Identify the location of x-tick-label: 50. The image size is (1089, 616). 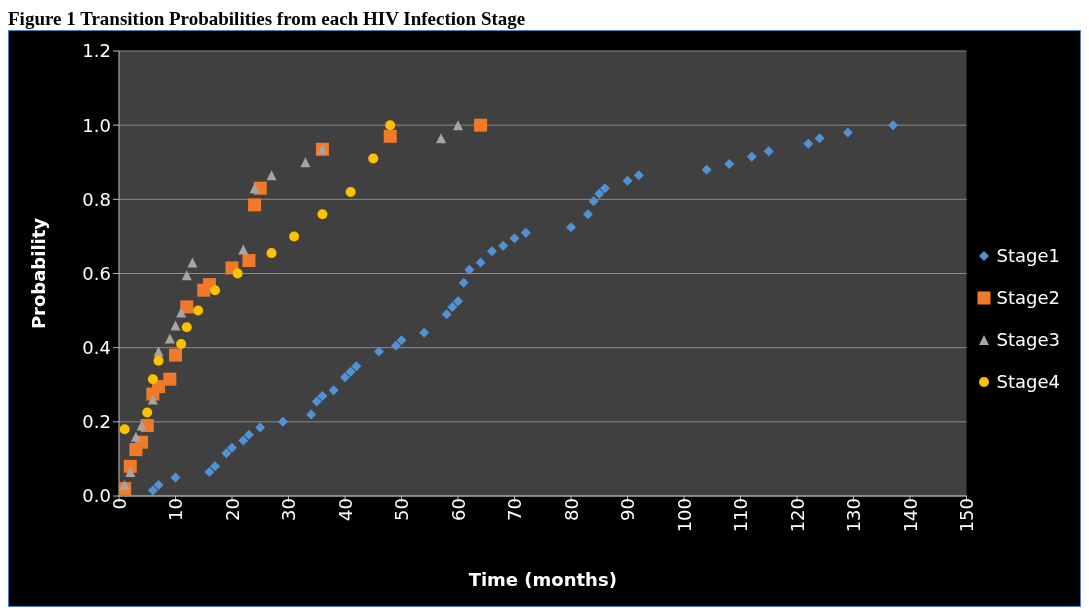
(402, 509).